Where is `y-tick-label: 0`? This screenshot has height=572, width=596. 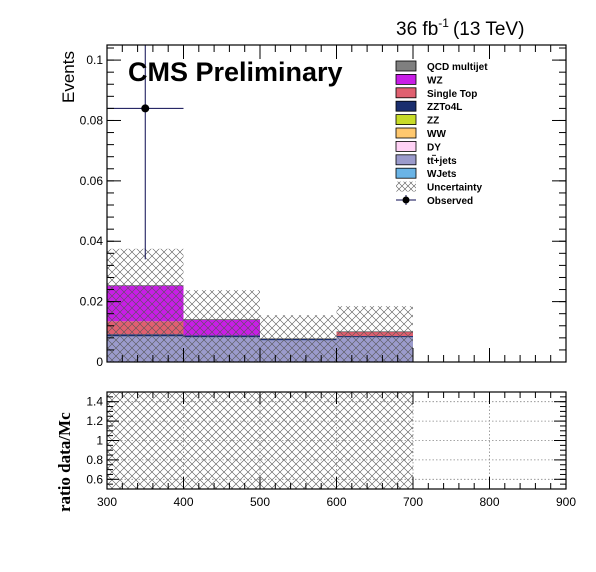 y-tick-label: 0 is located at coordinates (99, 362).